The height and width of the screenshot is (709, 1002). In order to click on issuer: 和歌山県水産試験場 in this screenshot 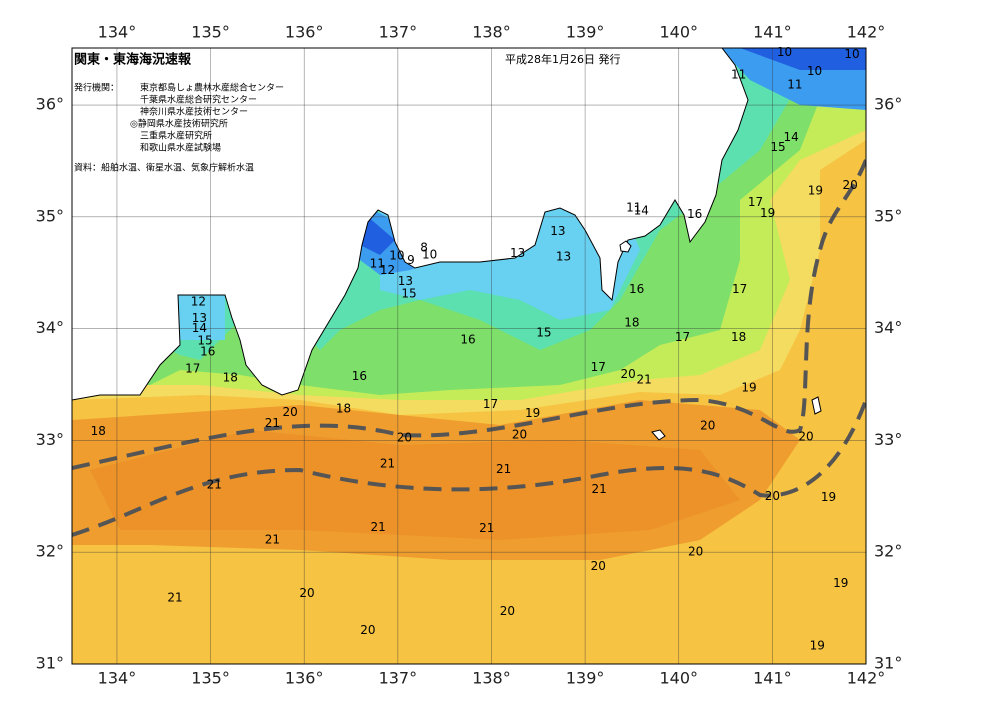, I will do `click(180, 148)`.